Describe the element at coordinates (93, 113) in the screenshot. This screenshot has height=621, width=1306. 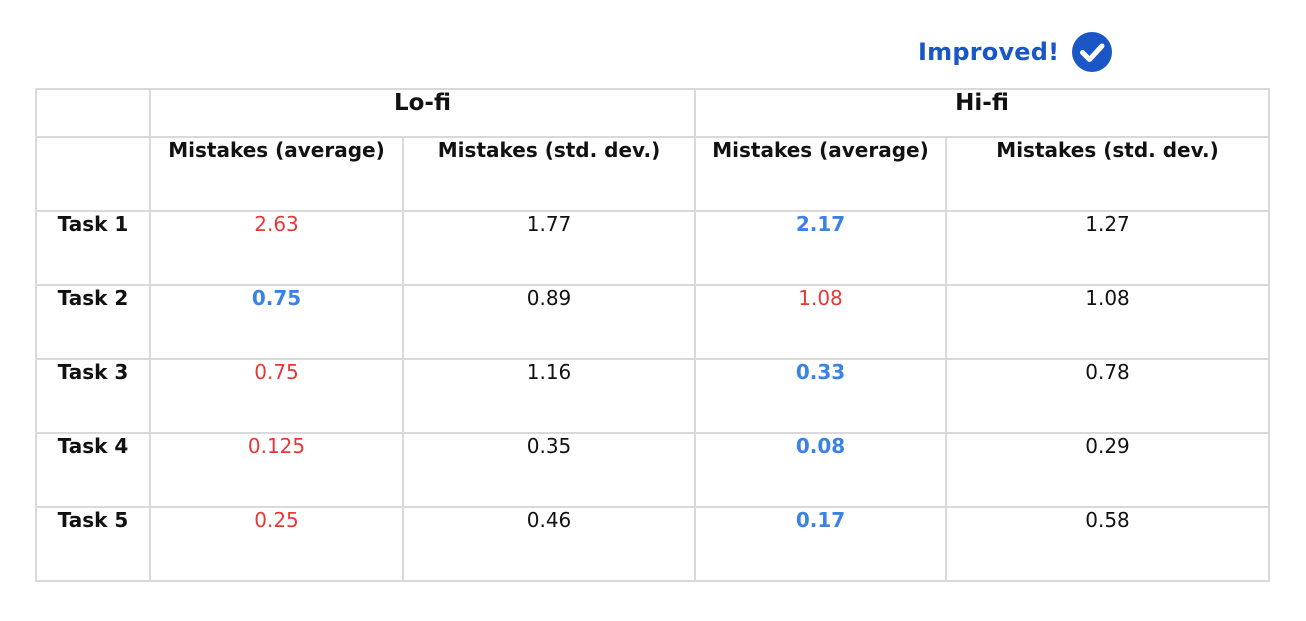
I see `corner-cell` at that location.